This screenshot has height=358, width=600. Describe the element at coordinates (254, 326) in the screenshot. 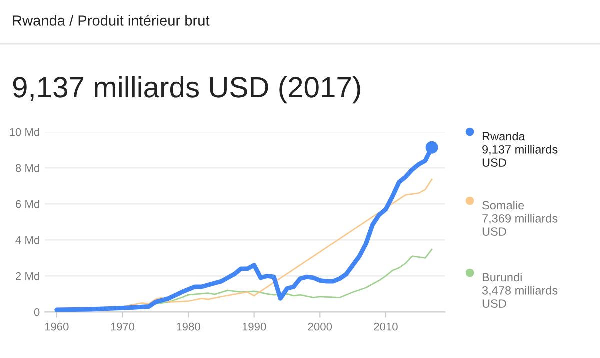

I see `x-tick-label: 1990` at that location.